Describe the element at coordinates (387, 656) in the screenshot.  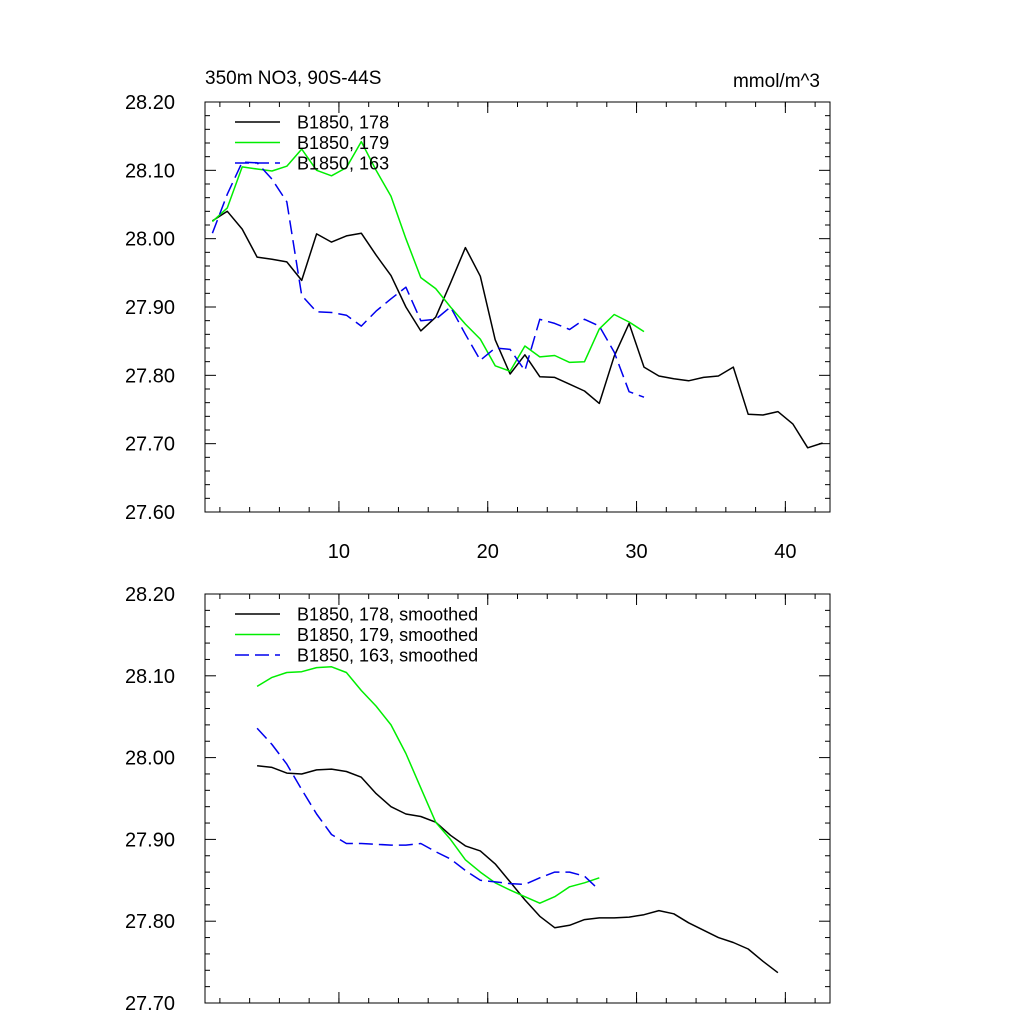
I see `legend-entry-3: B1850, 163, smoothed` at that location.